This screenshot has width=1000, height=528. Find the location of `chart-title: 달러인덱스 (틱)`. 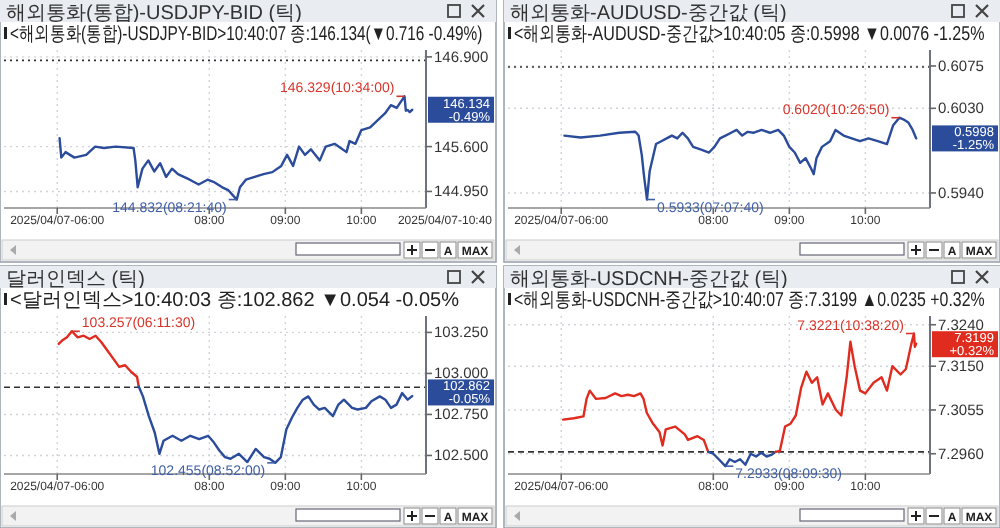

chart-title: 달러인덱스 (틱) is located at coordinates (75, 280).